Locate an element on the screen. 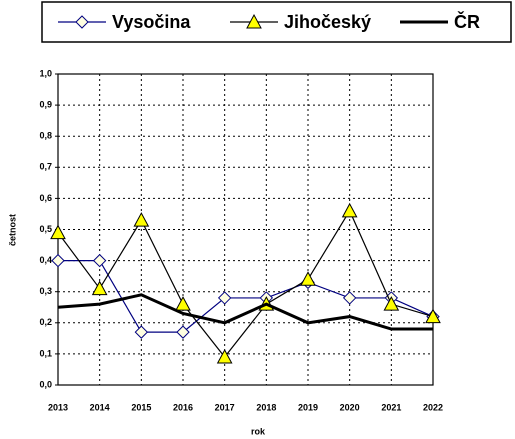  y-tick-label: 0,7 is located at coordinates (45, 167).